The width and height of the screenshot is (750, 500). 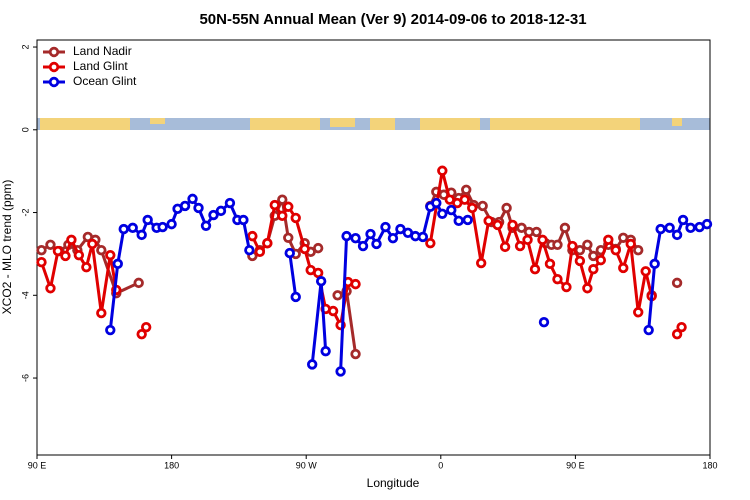 What do you see at coordinates (25, 129) in the screenshot?
I see `y-tick-label: 0` at bounding box center [25, 129].